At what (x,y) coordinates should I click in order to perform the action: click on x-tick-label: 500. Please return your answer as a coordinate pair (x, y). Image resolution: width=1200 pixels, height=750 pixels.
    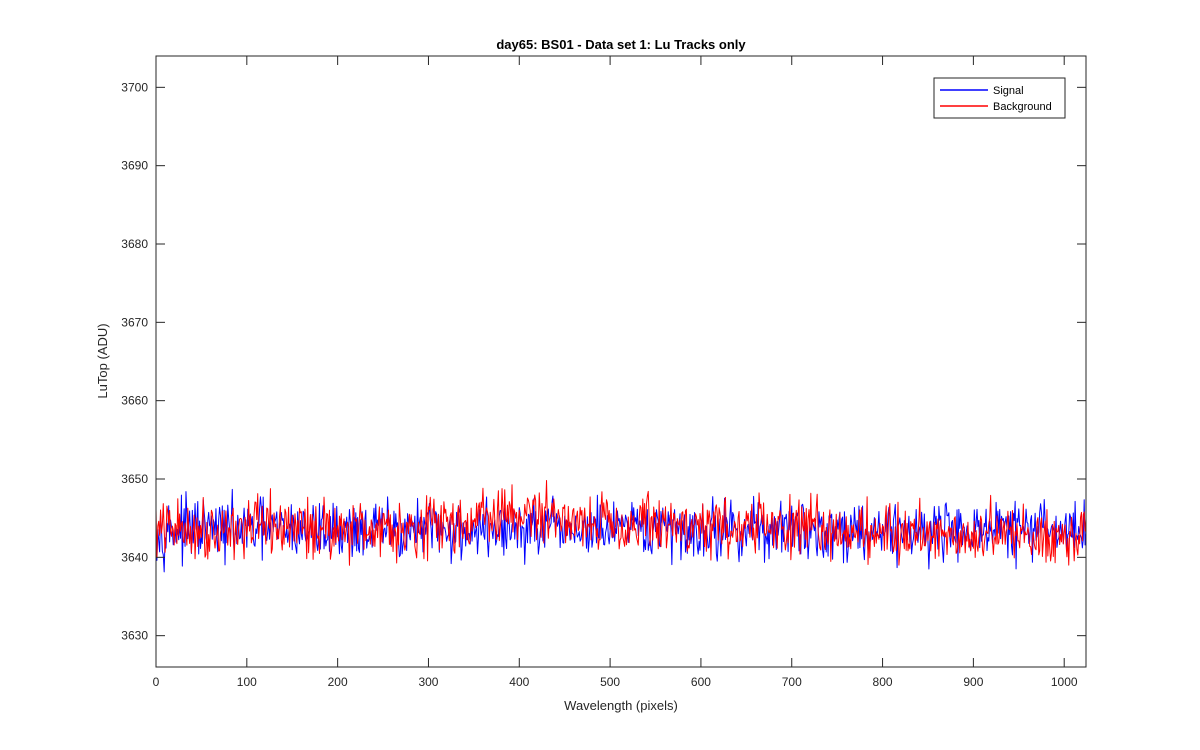
    Looking at the image, I should click on (610, 682).